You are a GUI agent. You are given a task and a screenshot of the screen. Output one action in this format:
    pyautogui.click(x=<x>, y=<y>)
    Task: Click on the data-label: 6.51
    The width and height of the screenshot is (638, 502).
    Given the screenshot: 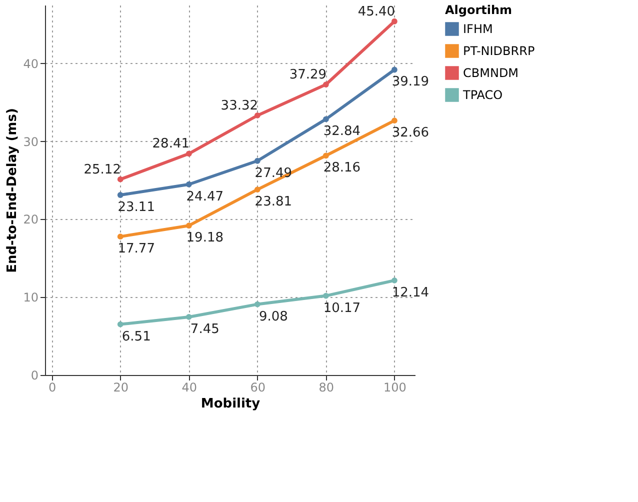 What is the action you would take?
    pyautogui.click(x=136, y=336)
    